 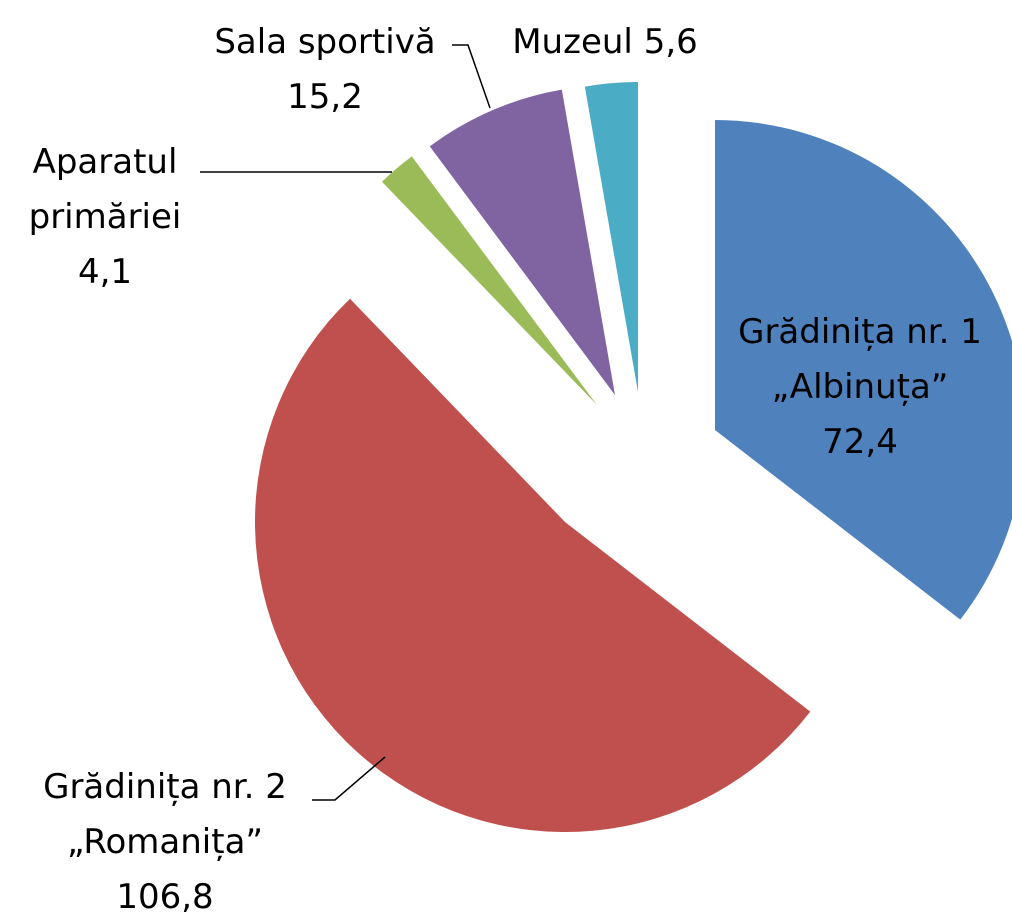 I want to click on category-label: Aparatul primăriei, so click(x=105, y=189).